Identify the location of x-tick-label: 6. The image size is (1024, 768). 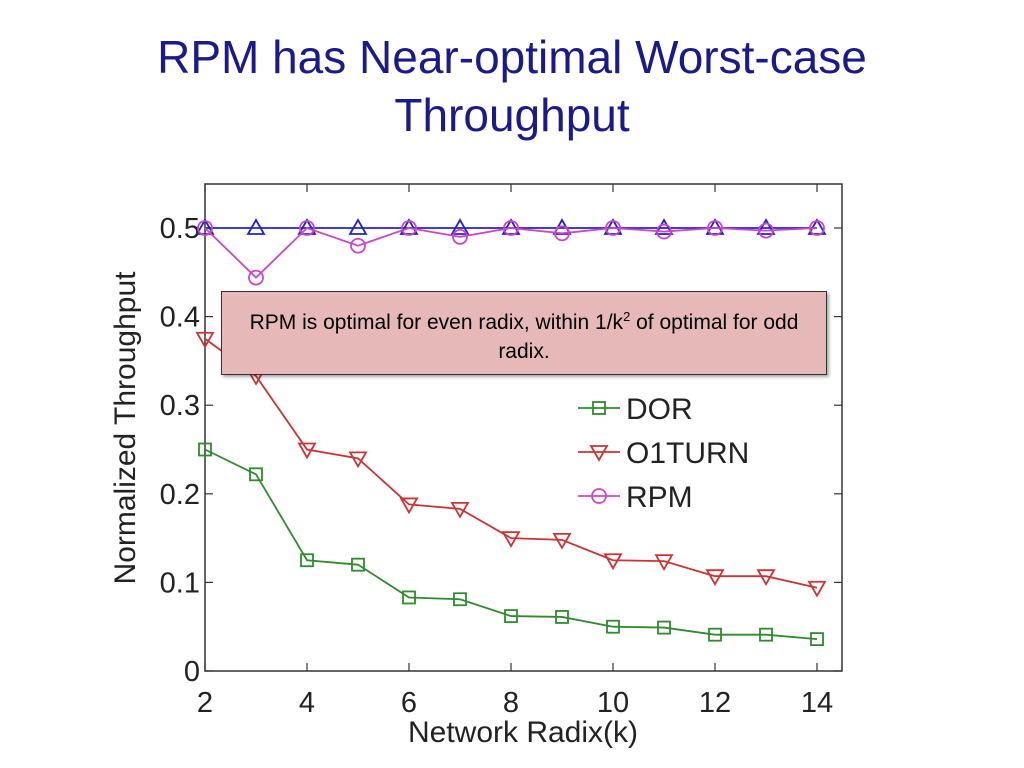
(409, 703).